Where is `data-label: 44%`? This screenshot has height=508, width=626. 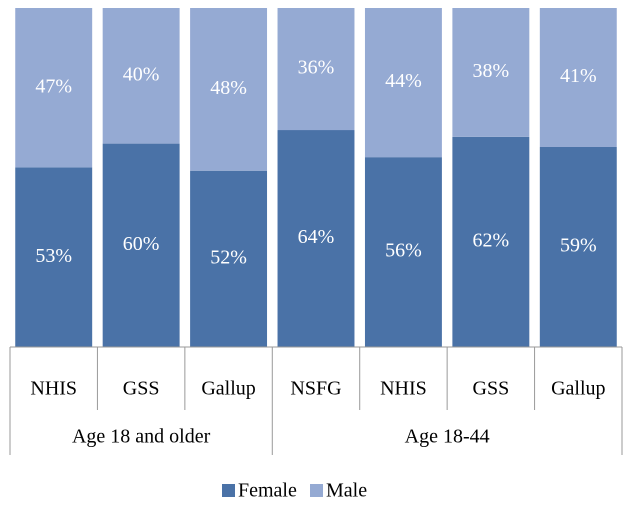
data-label: 44% is located at coordinates (403, 81).